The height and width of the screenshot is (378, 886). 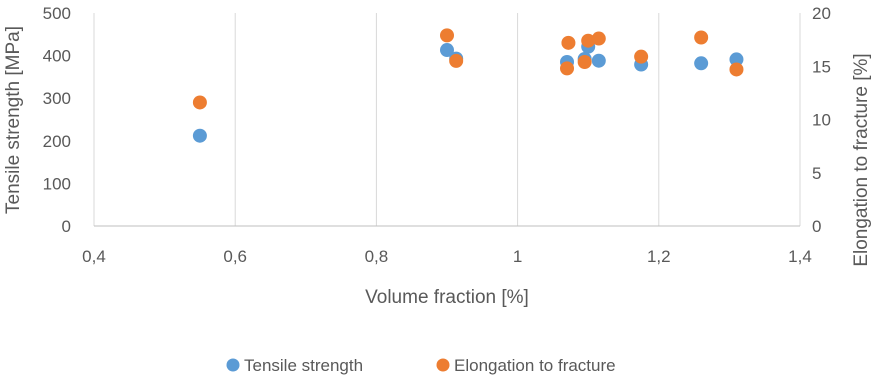 What do you see at coordinates (13, 120) in the screenshot?
I see `y-axis-title: Tensile strength [MPa]` at bounding box center [13, 120].